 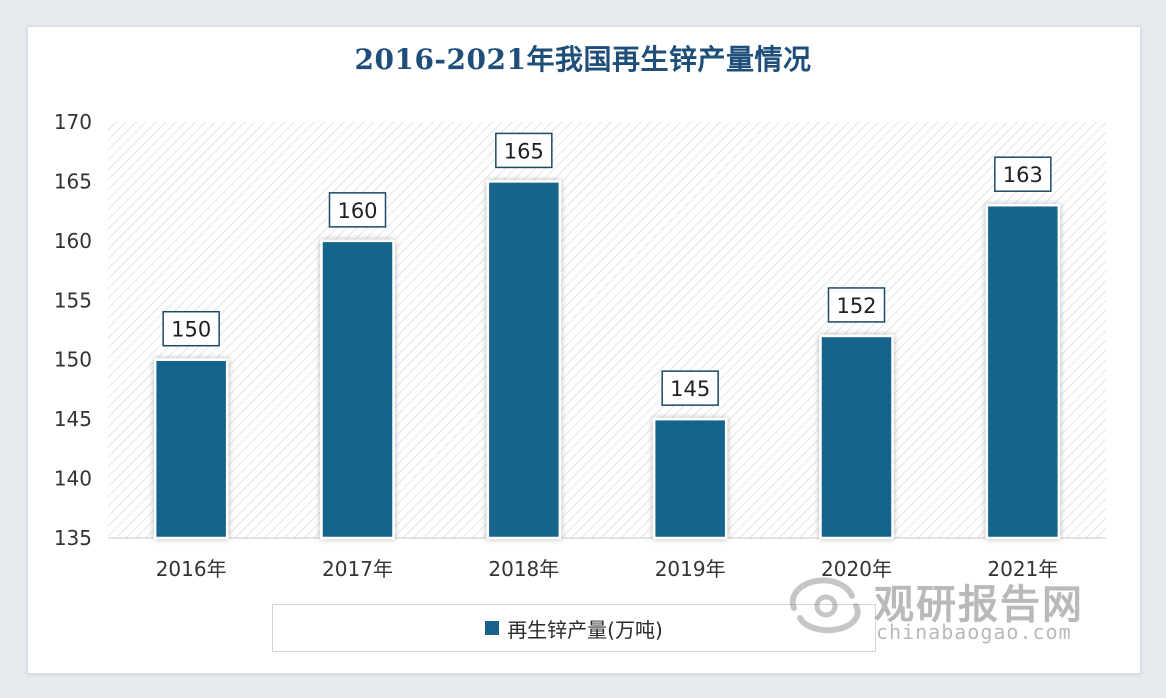 I want to click on x-axis: 2016年 2017年 2018年 2019年 2020年 2021年, so click(x=607, y=559).